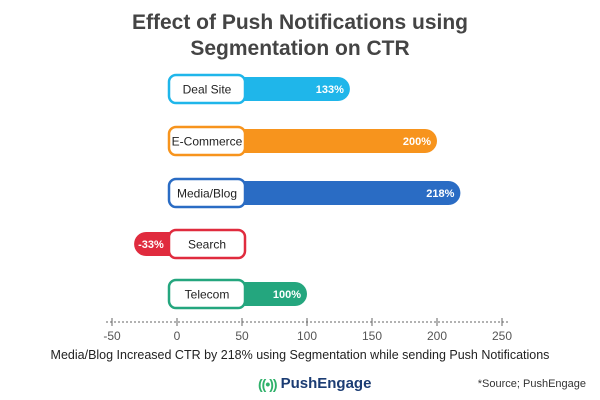  I want to click on category-label: E-Commerce, so click(207, 142).